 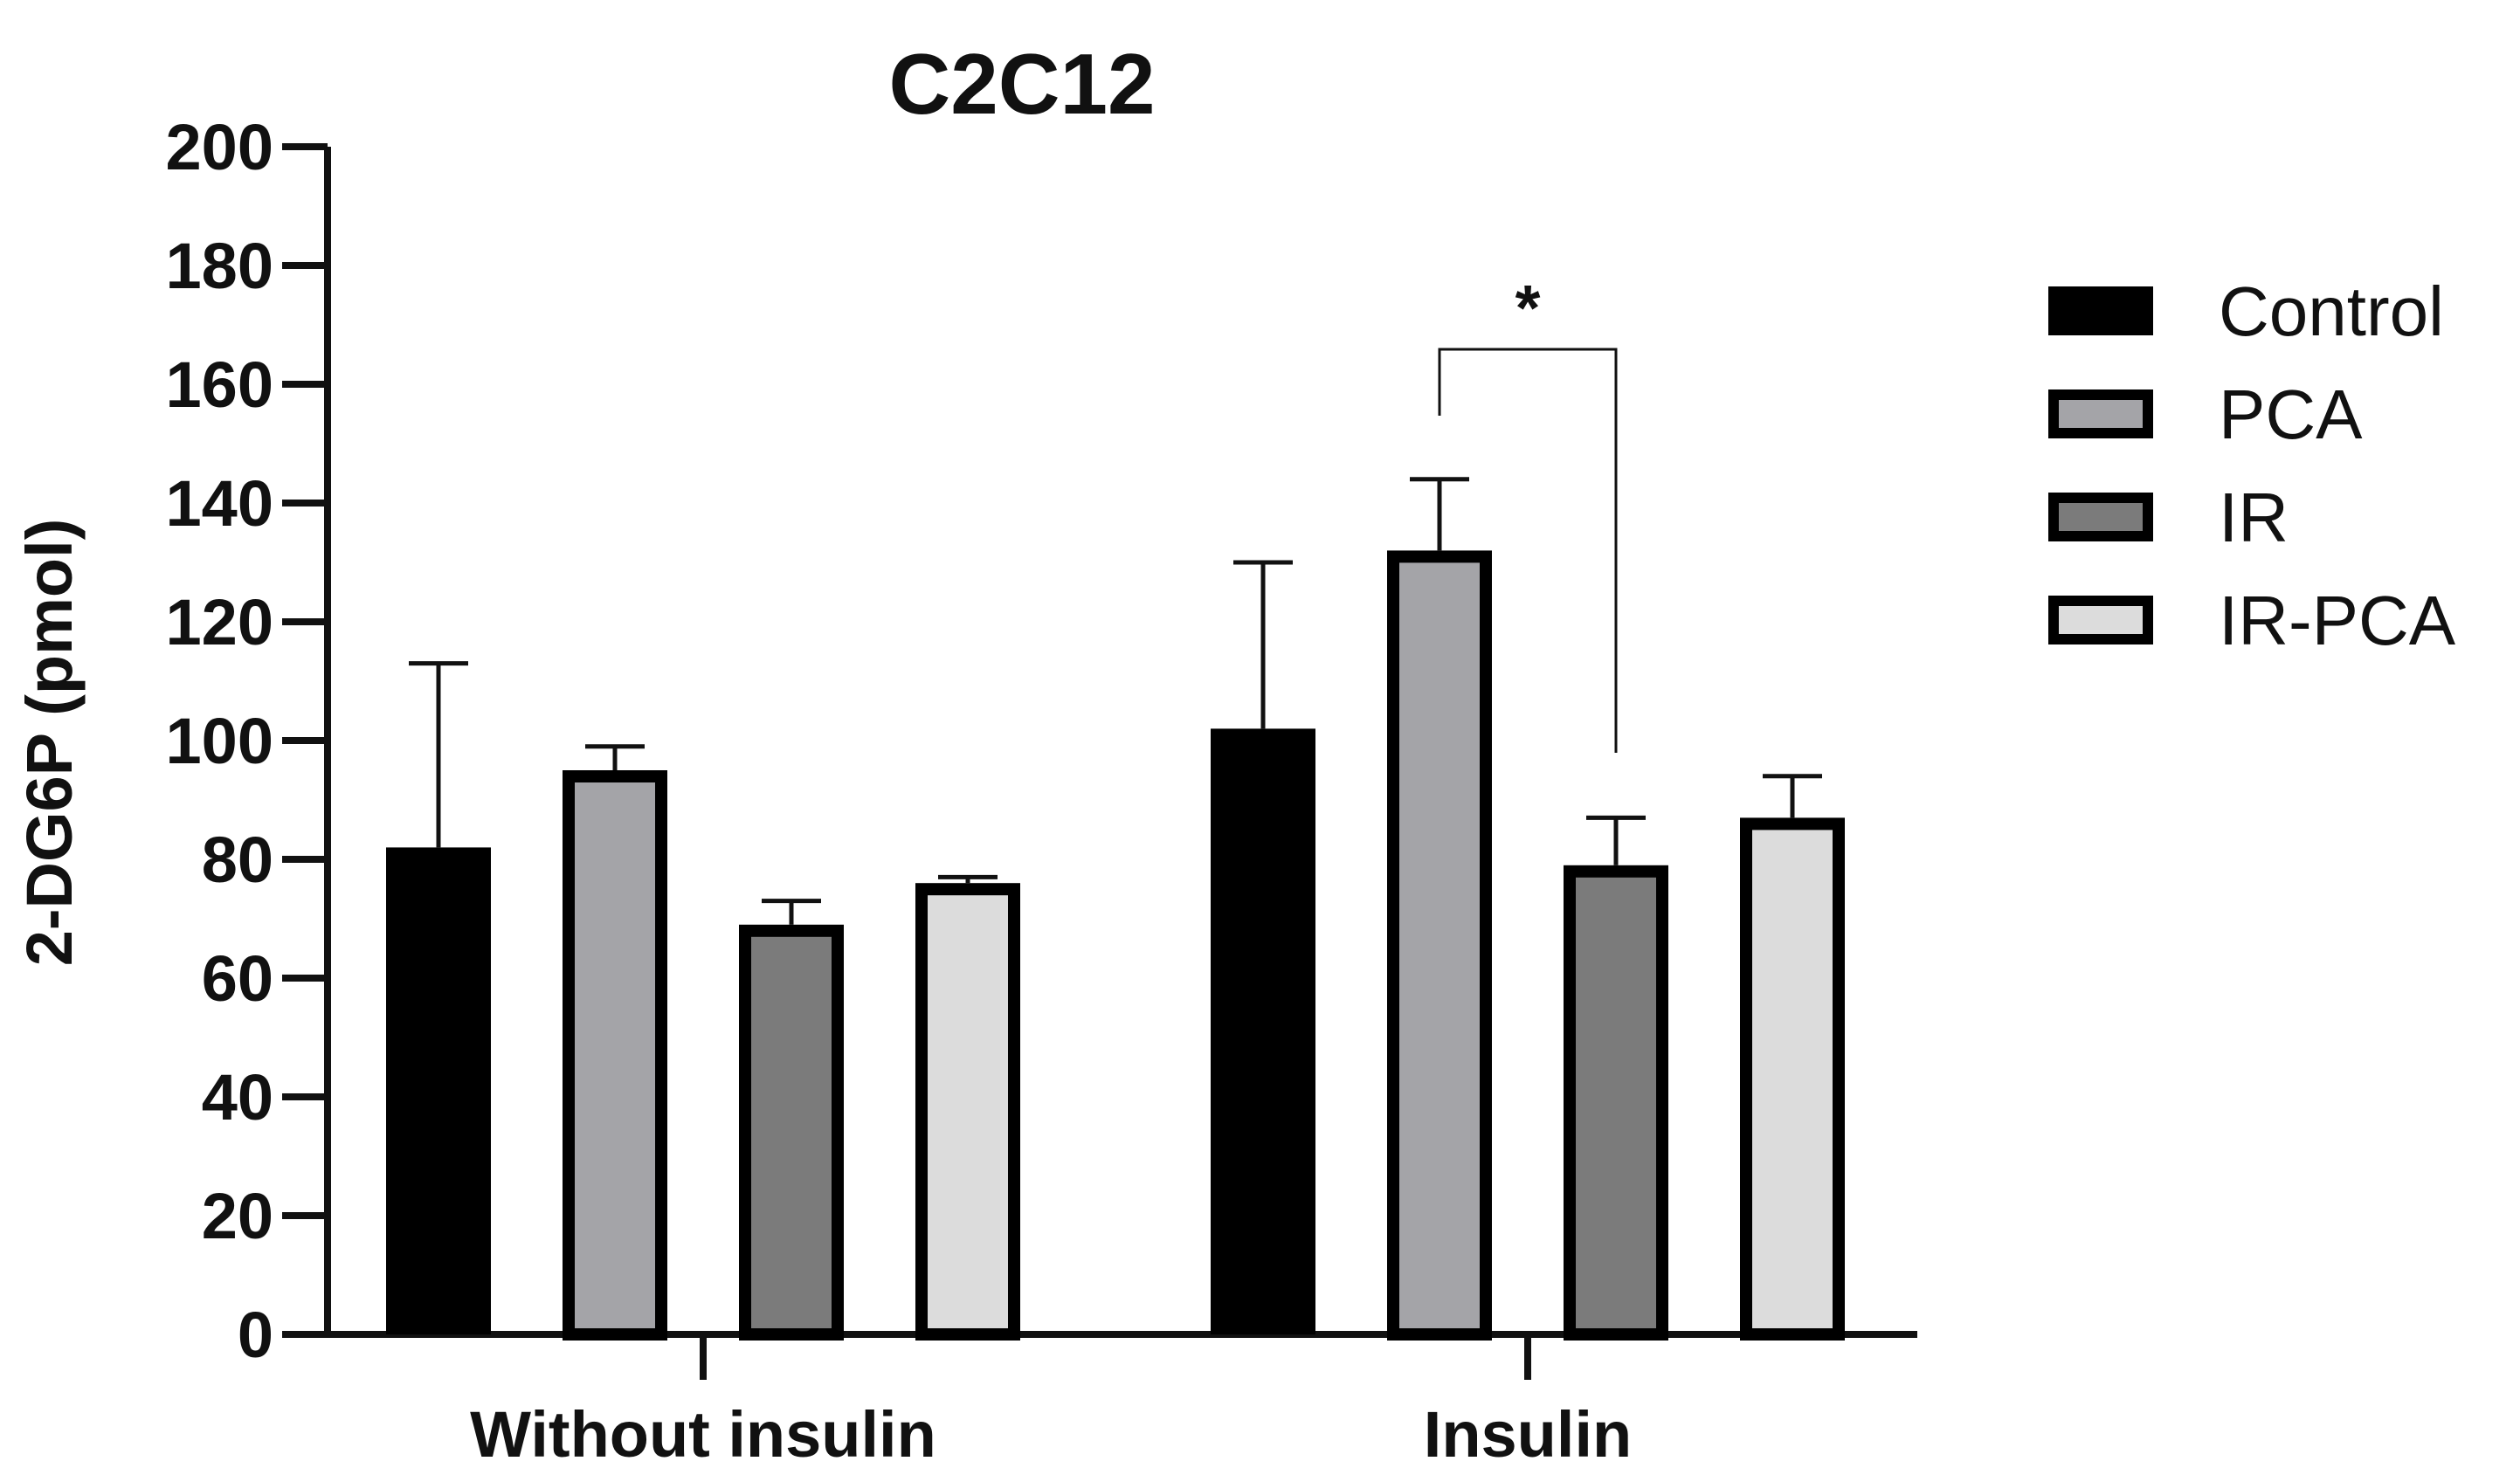 I want to click on y-tick-label: 180, so click(x=219, y=266).